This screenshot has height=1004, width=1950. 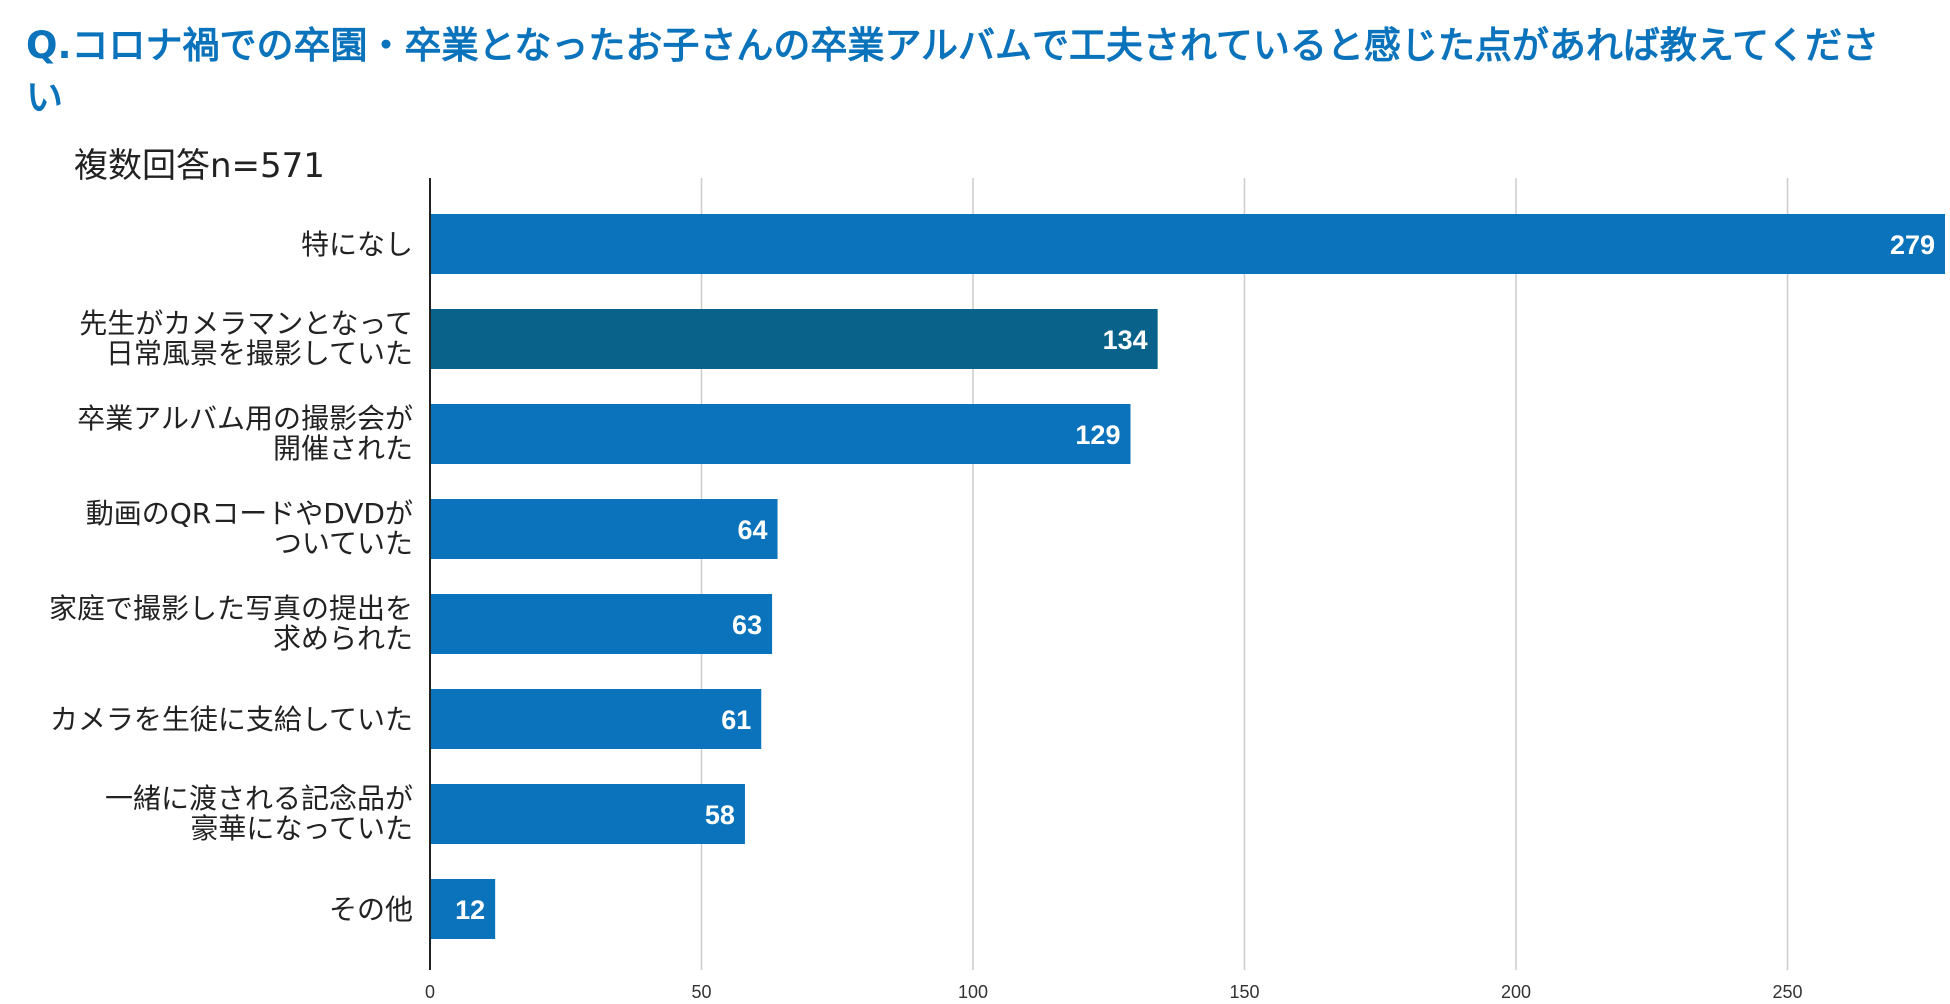 I want to click on bar-value-label: 63, so click(x=747, y=625).